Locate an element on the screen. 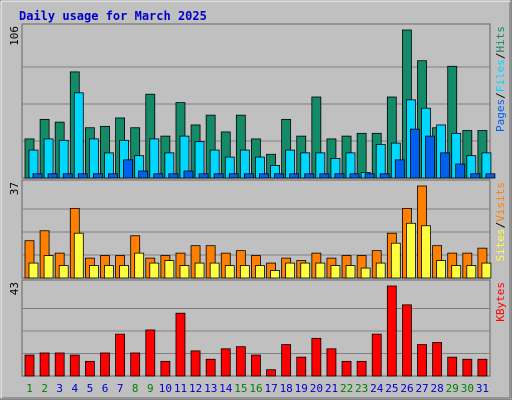 The height and width of the screenshot is (400, 512). x-tick-label: 16 is located at coordinates (255, 388).